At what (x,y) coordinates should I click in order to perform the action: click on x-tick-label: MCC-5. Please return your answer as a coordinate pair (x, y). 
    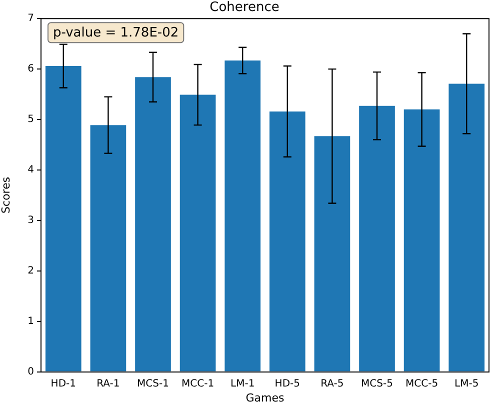
    Looking at the image, I should click on (422, 384).